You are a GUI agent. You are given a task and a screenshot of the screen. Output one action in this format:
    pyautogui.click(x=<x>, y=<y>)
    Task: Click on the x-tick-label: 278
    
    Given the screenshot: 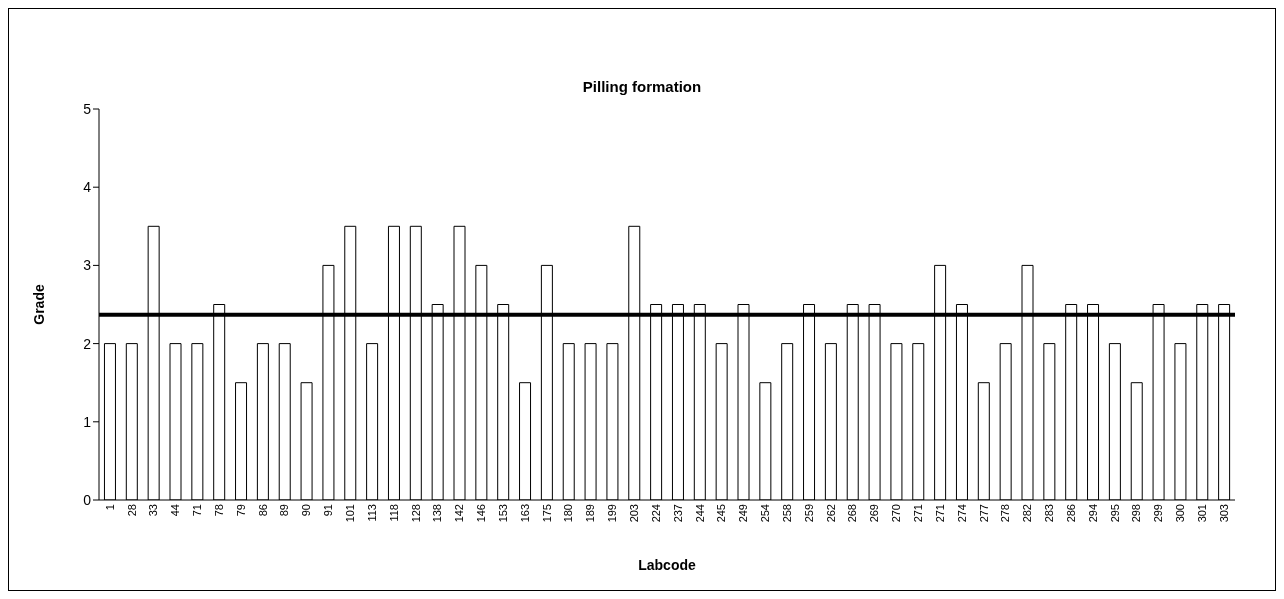 What is the action you would take?
    pyautogui.click(x=1005, y=513)
    